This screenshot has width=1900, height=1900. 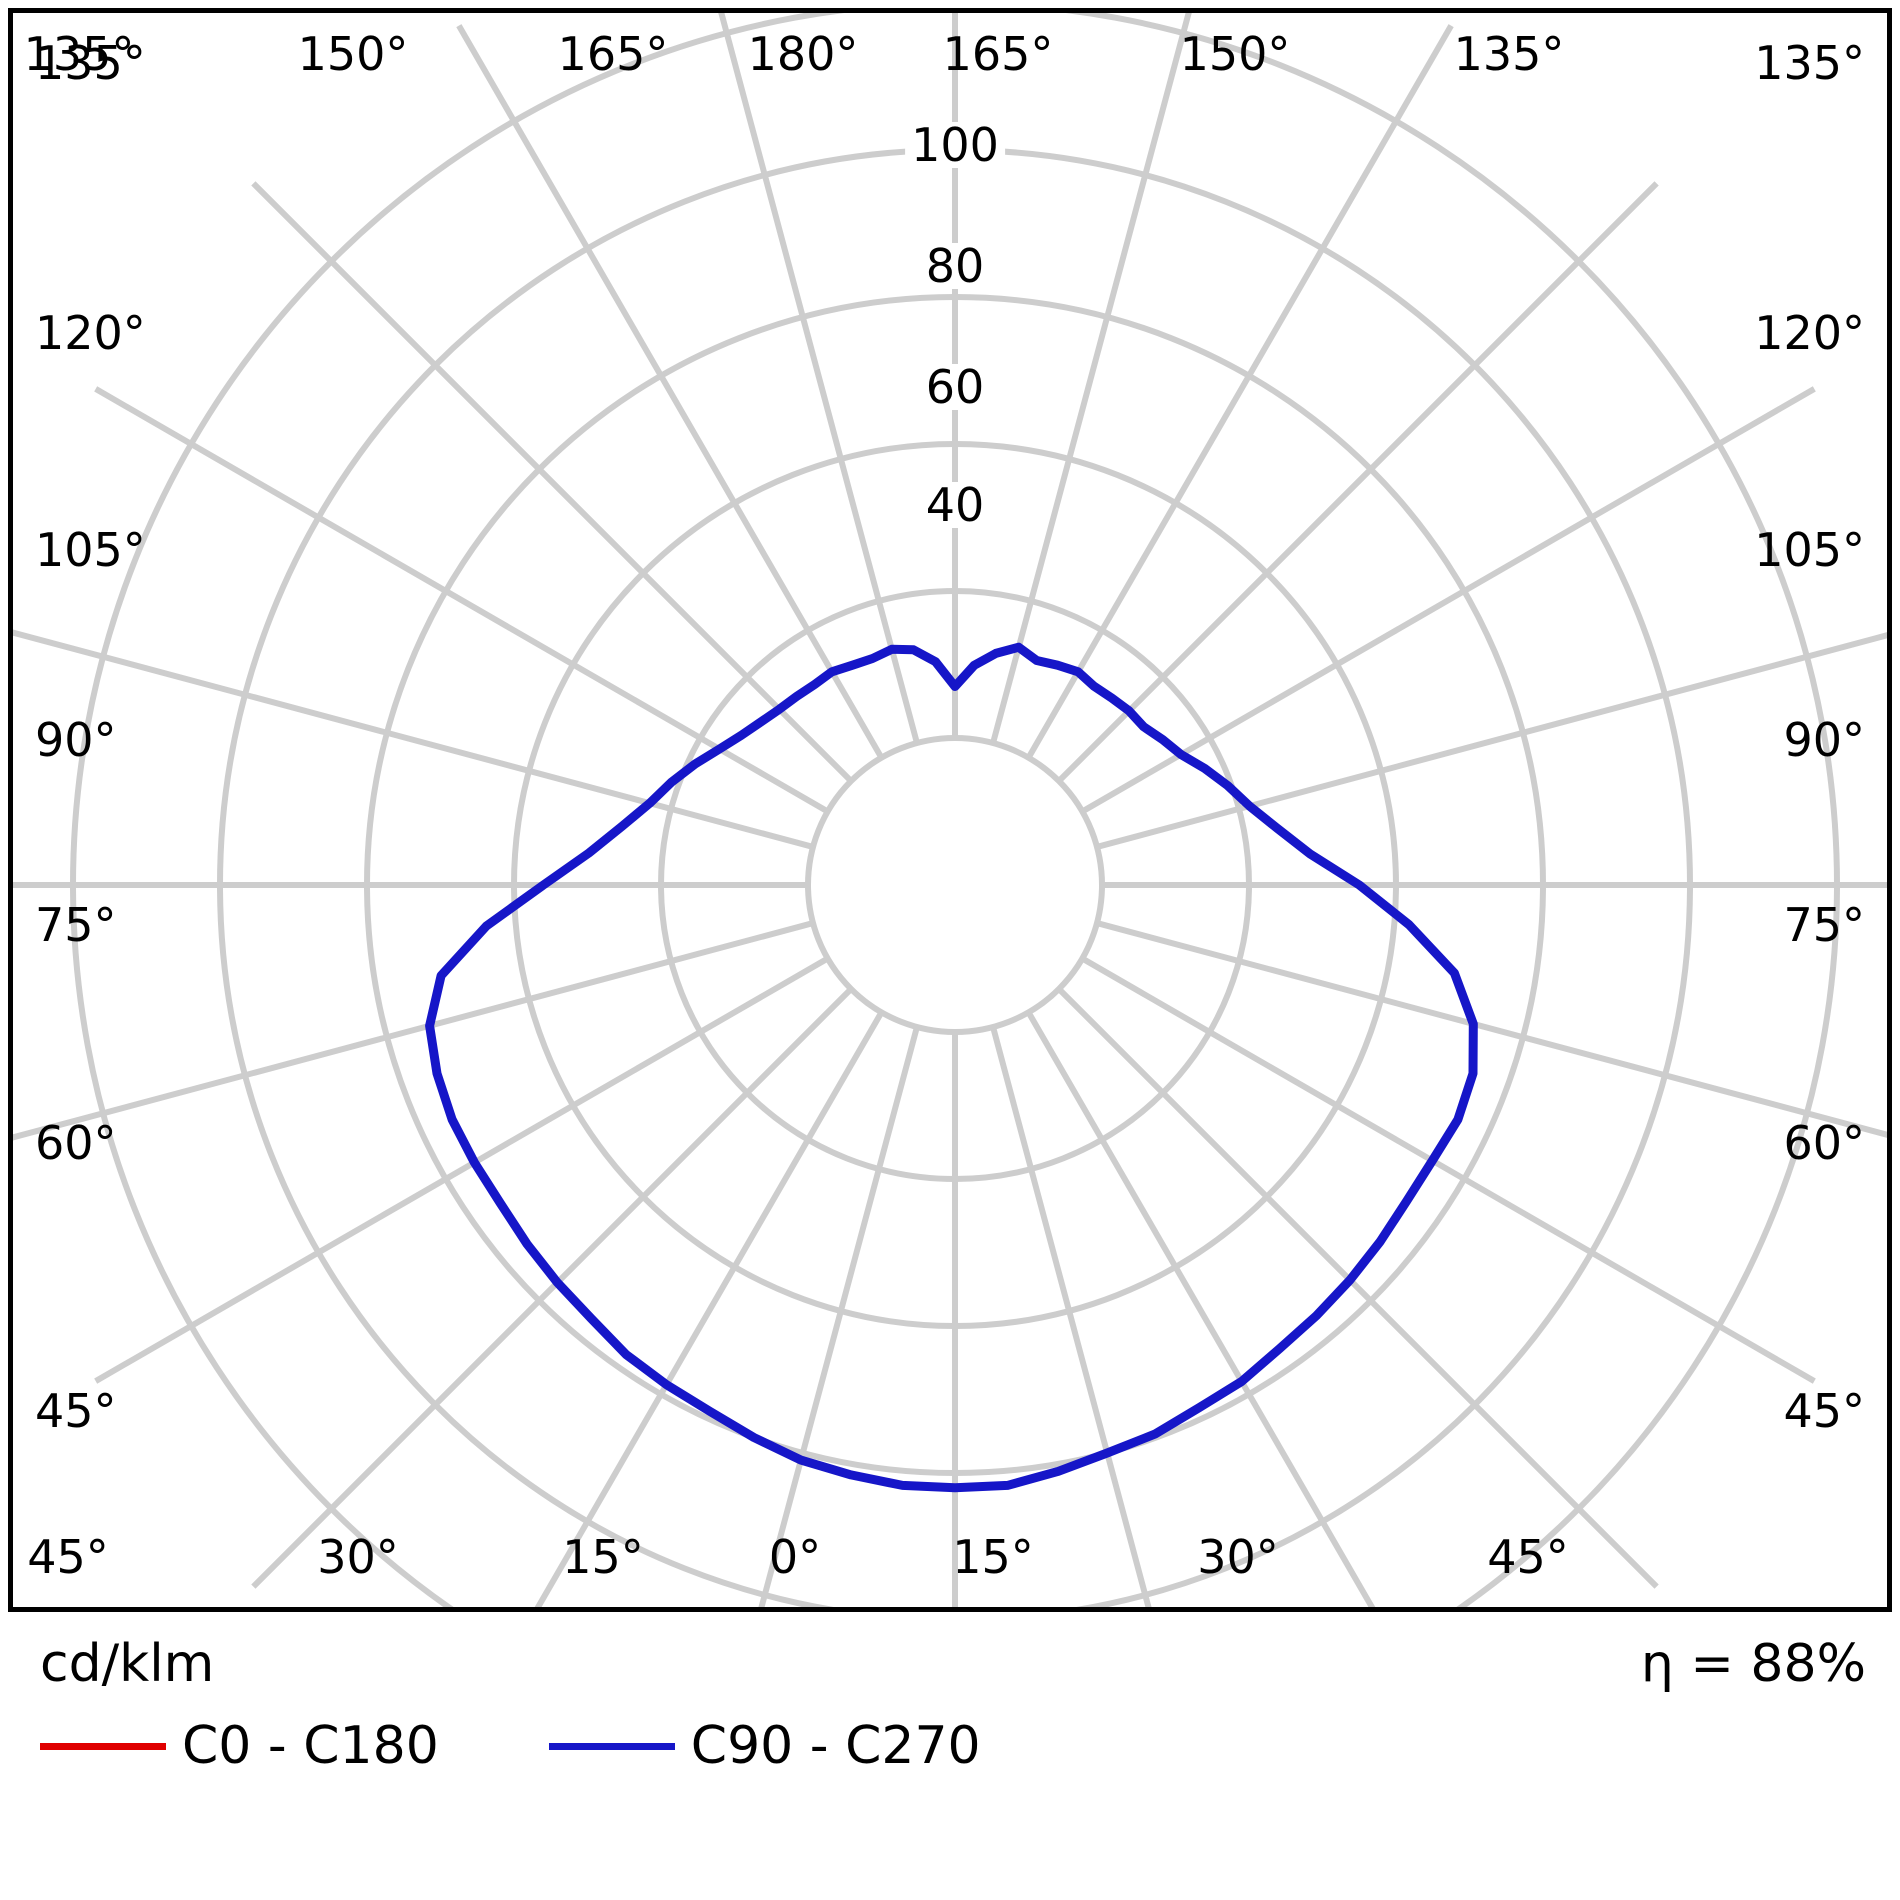 What do you see at coordinates (795, 1557) in the screenshot?
I see `angle-label-bottom-3: 0°` at bounding box center [795, 1557].